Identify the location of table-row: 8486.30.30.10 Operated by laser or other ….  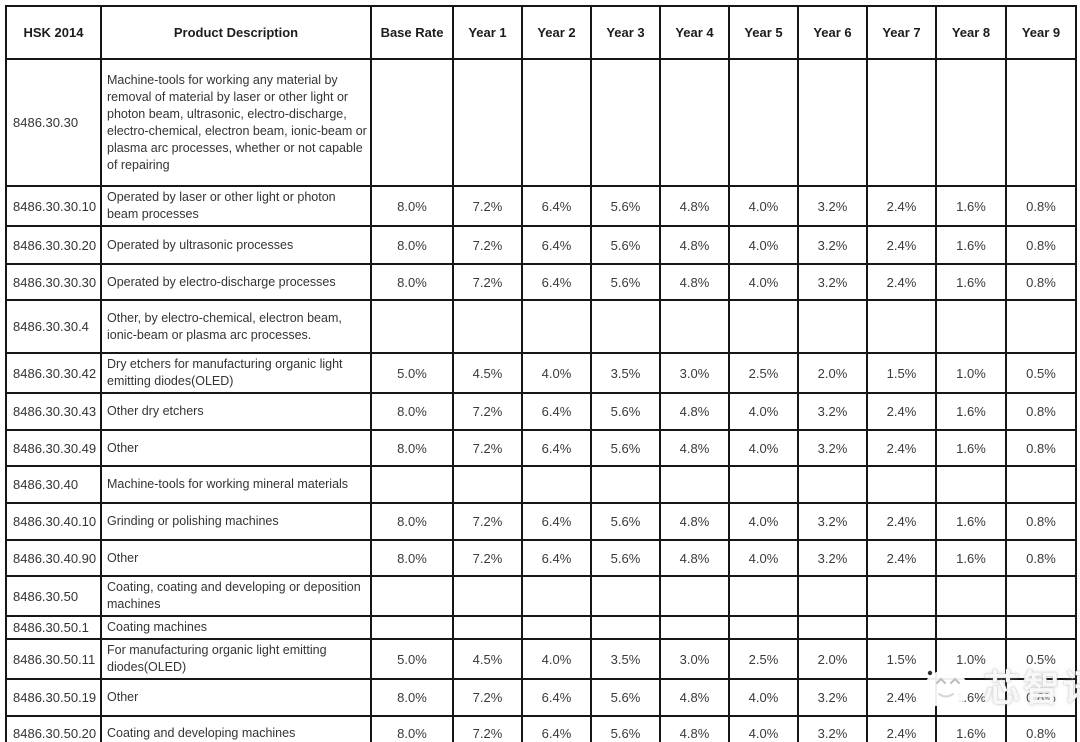
(541, 206).